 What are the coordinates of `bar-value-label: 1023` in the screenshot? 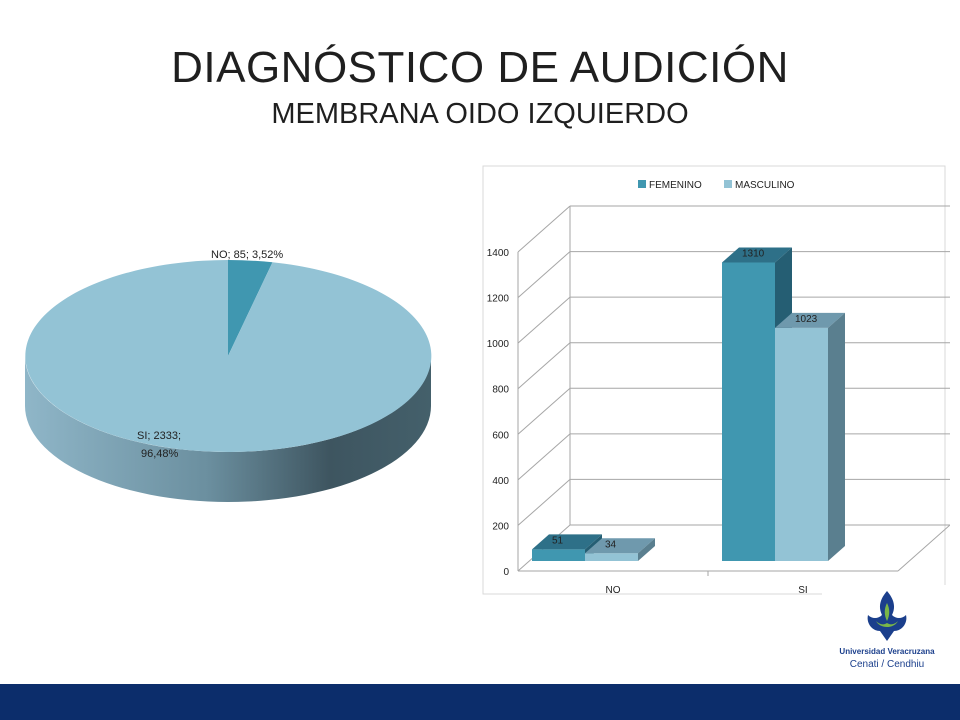 It's located at (806, 319).